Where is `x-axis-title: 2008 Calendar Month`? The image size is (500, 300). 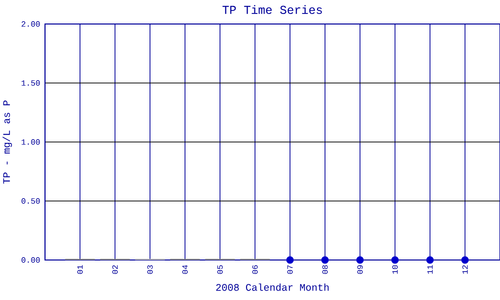 x-axis-title: 2008 Calendar Month is located at coordinates (272, 287).